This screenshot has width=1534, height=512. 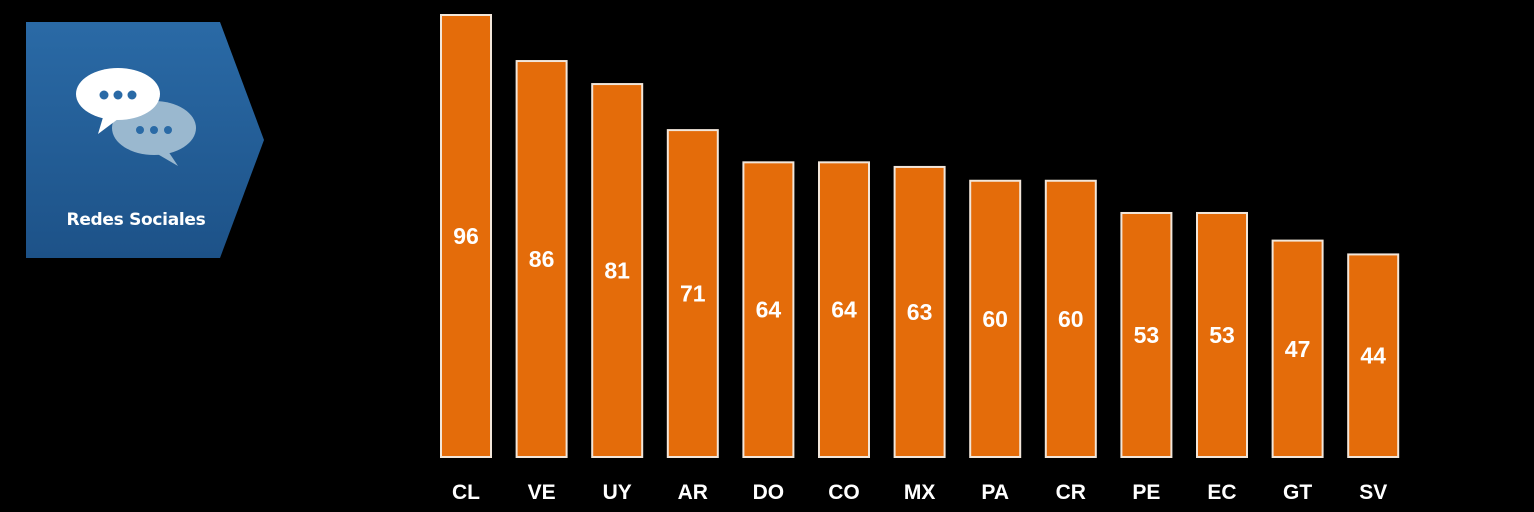 I want to click on bar-cr, so click(x=1070, y=318).